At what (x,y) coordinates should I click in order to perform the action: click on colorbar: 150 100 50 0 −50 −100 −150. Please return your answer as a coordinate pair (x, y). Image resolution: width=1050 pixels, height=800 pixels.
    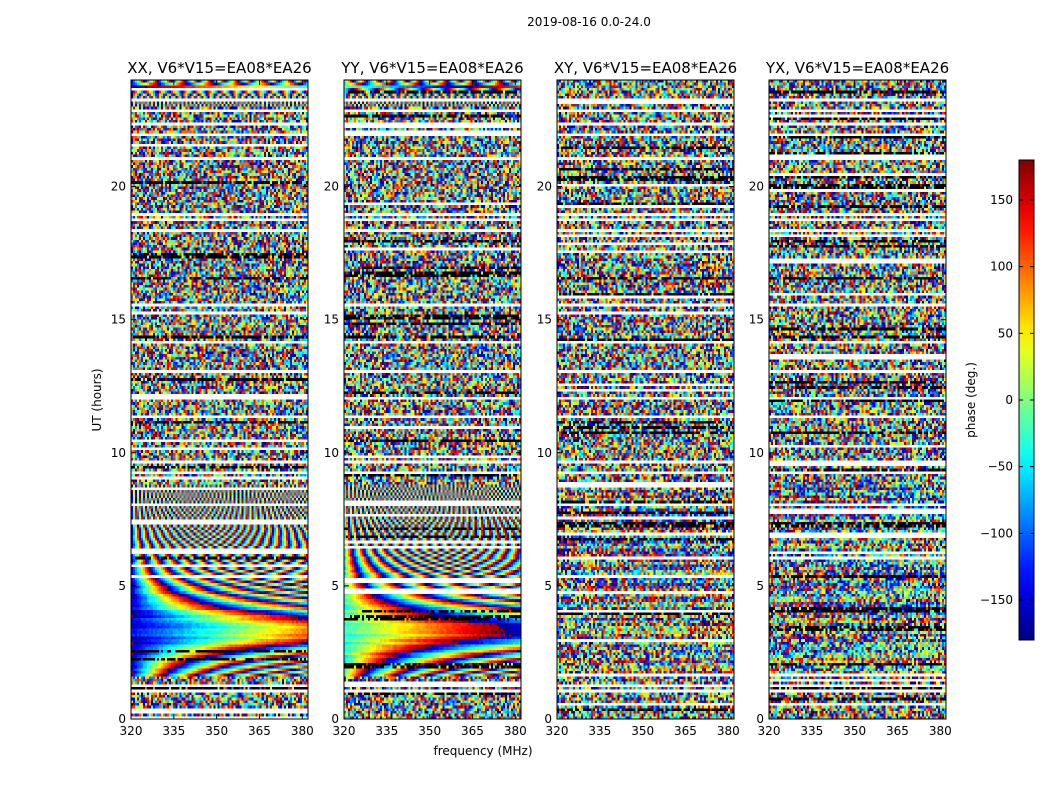
    Looking at the image, I should click on (1007, 400).